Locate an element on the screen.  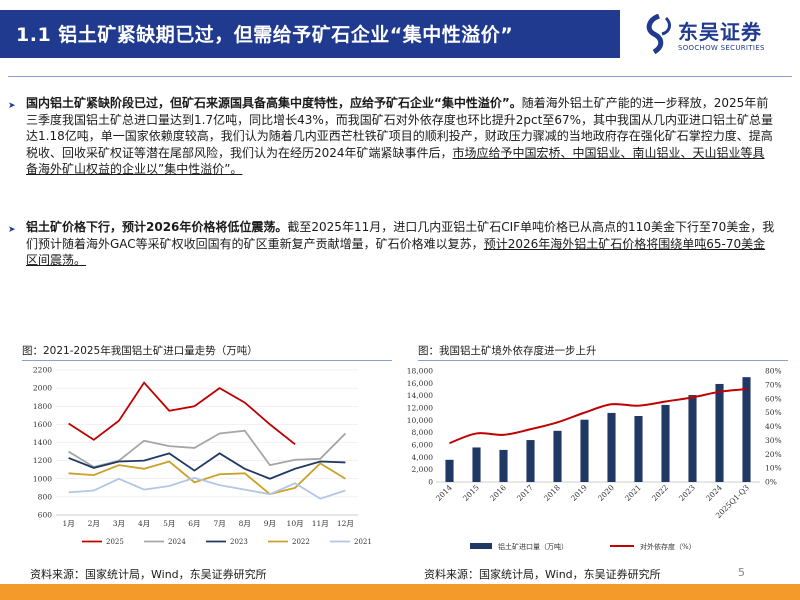
bar-2021 is located at coordinates (638, 449).